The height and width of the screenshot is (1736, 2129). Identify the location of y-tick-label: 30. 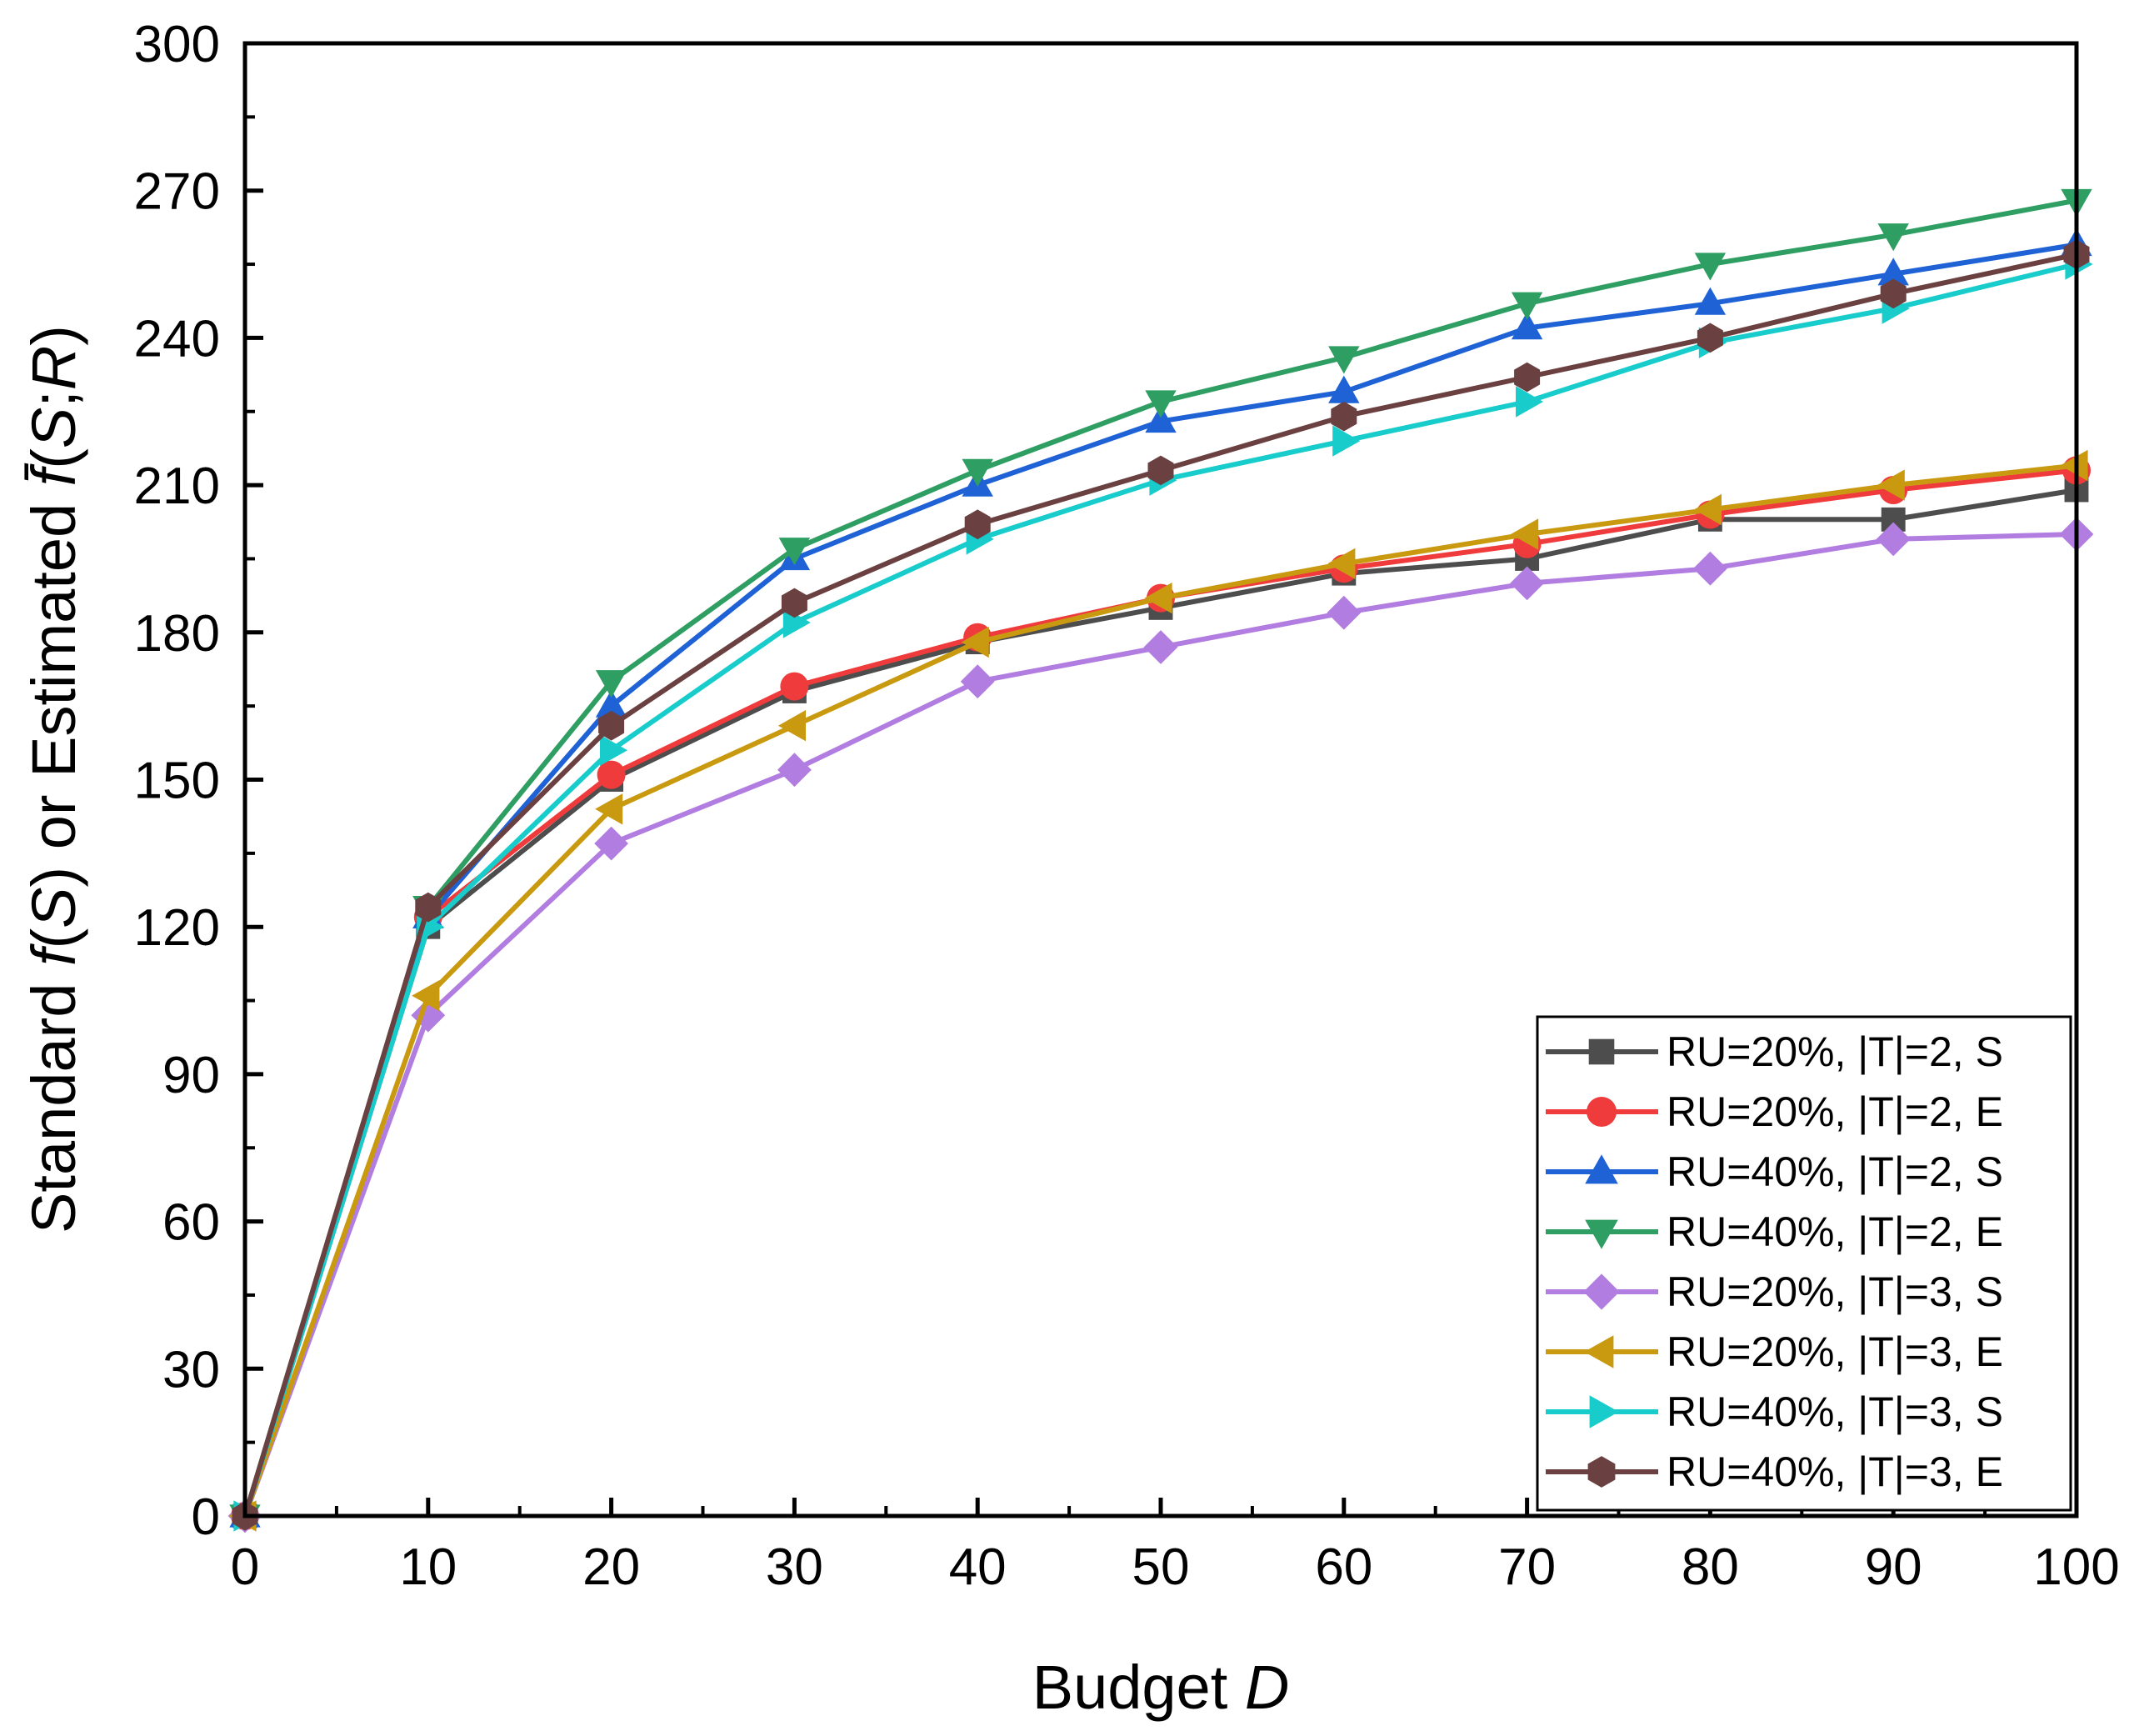
(191, 1370).